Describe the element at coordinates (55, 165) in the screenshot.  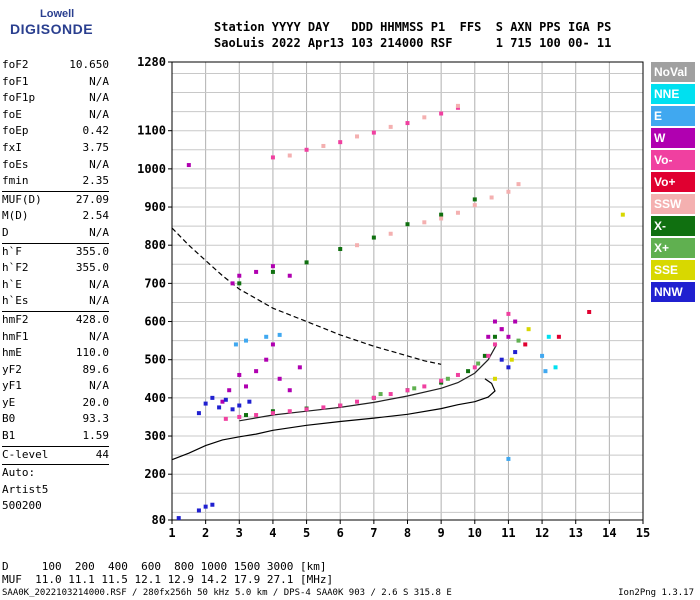
I see `param-row: foEs N/A` at that location.